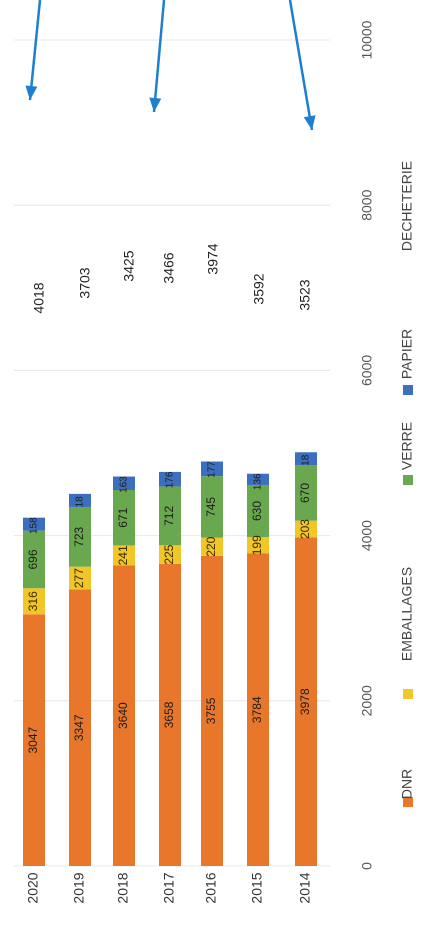 This screenshot has width=424, height=928. I want to click on data-label-decheterie: 3592, so click(259, 288).